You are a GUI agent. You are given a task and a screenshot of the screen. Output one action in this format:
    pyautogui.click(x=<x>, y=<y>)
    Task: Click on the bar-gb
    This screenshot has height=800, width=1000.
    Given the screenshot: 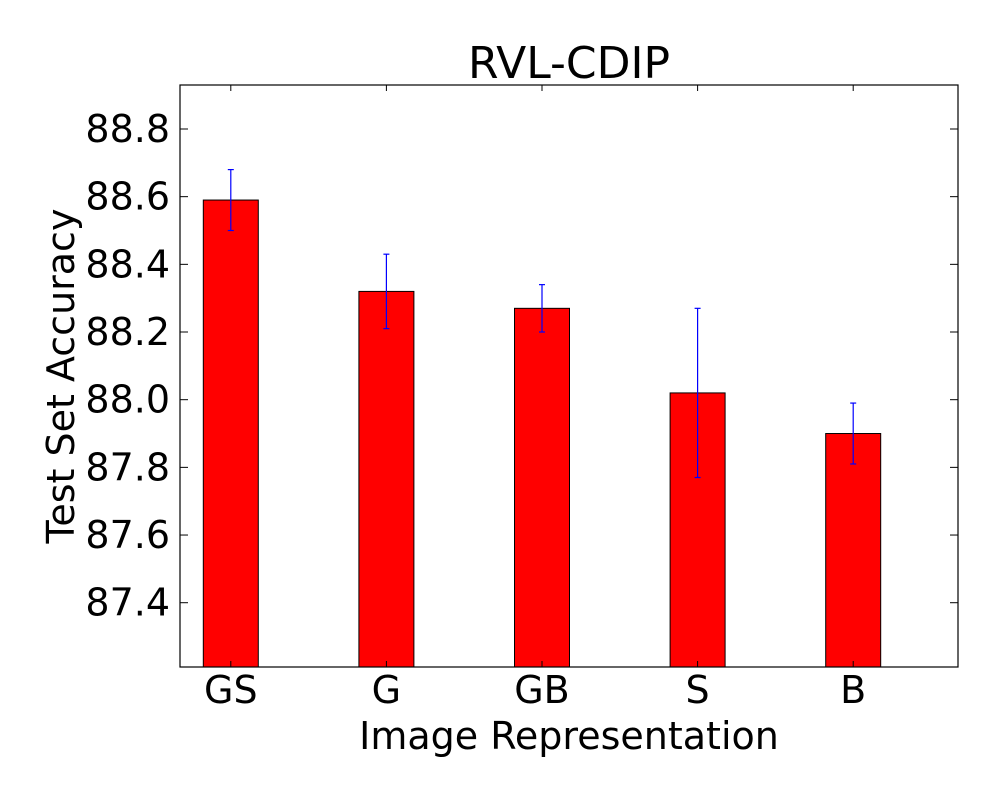 What is the action you would take?
    pyautogui.click(x=542, y=487)
    